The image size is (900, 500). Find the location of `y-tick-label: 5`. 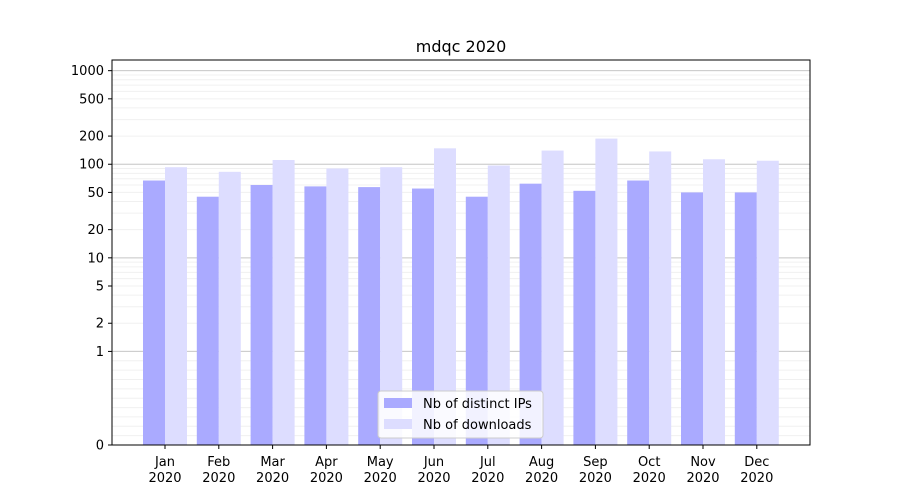

y-tick-label: 5 is located at coordinates (100, 287).